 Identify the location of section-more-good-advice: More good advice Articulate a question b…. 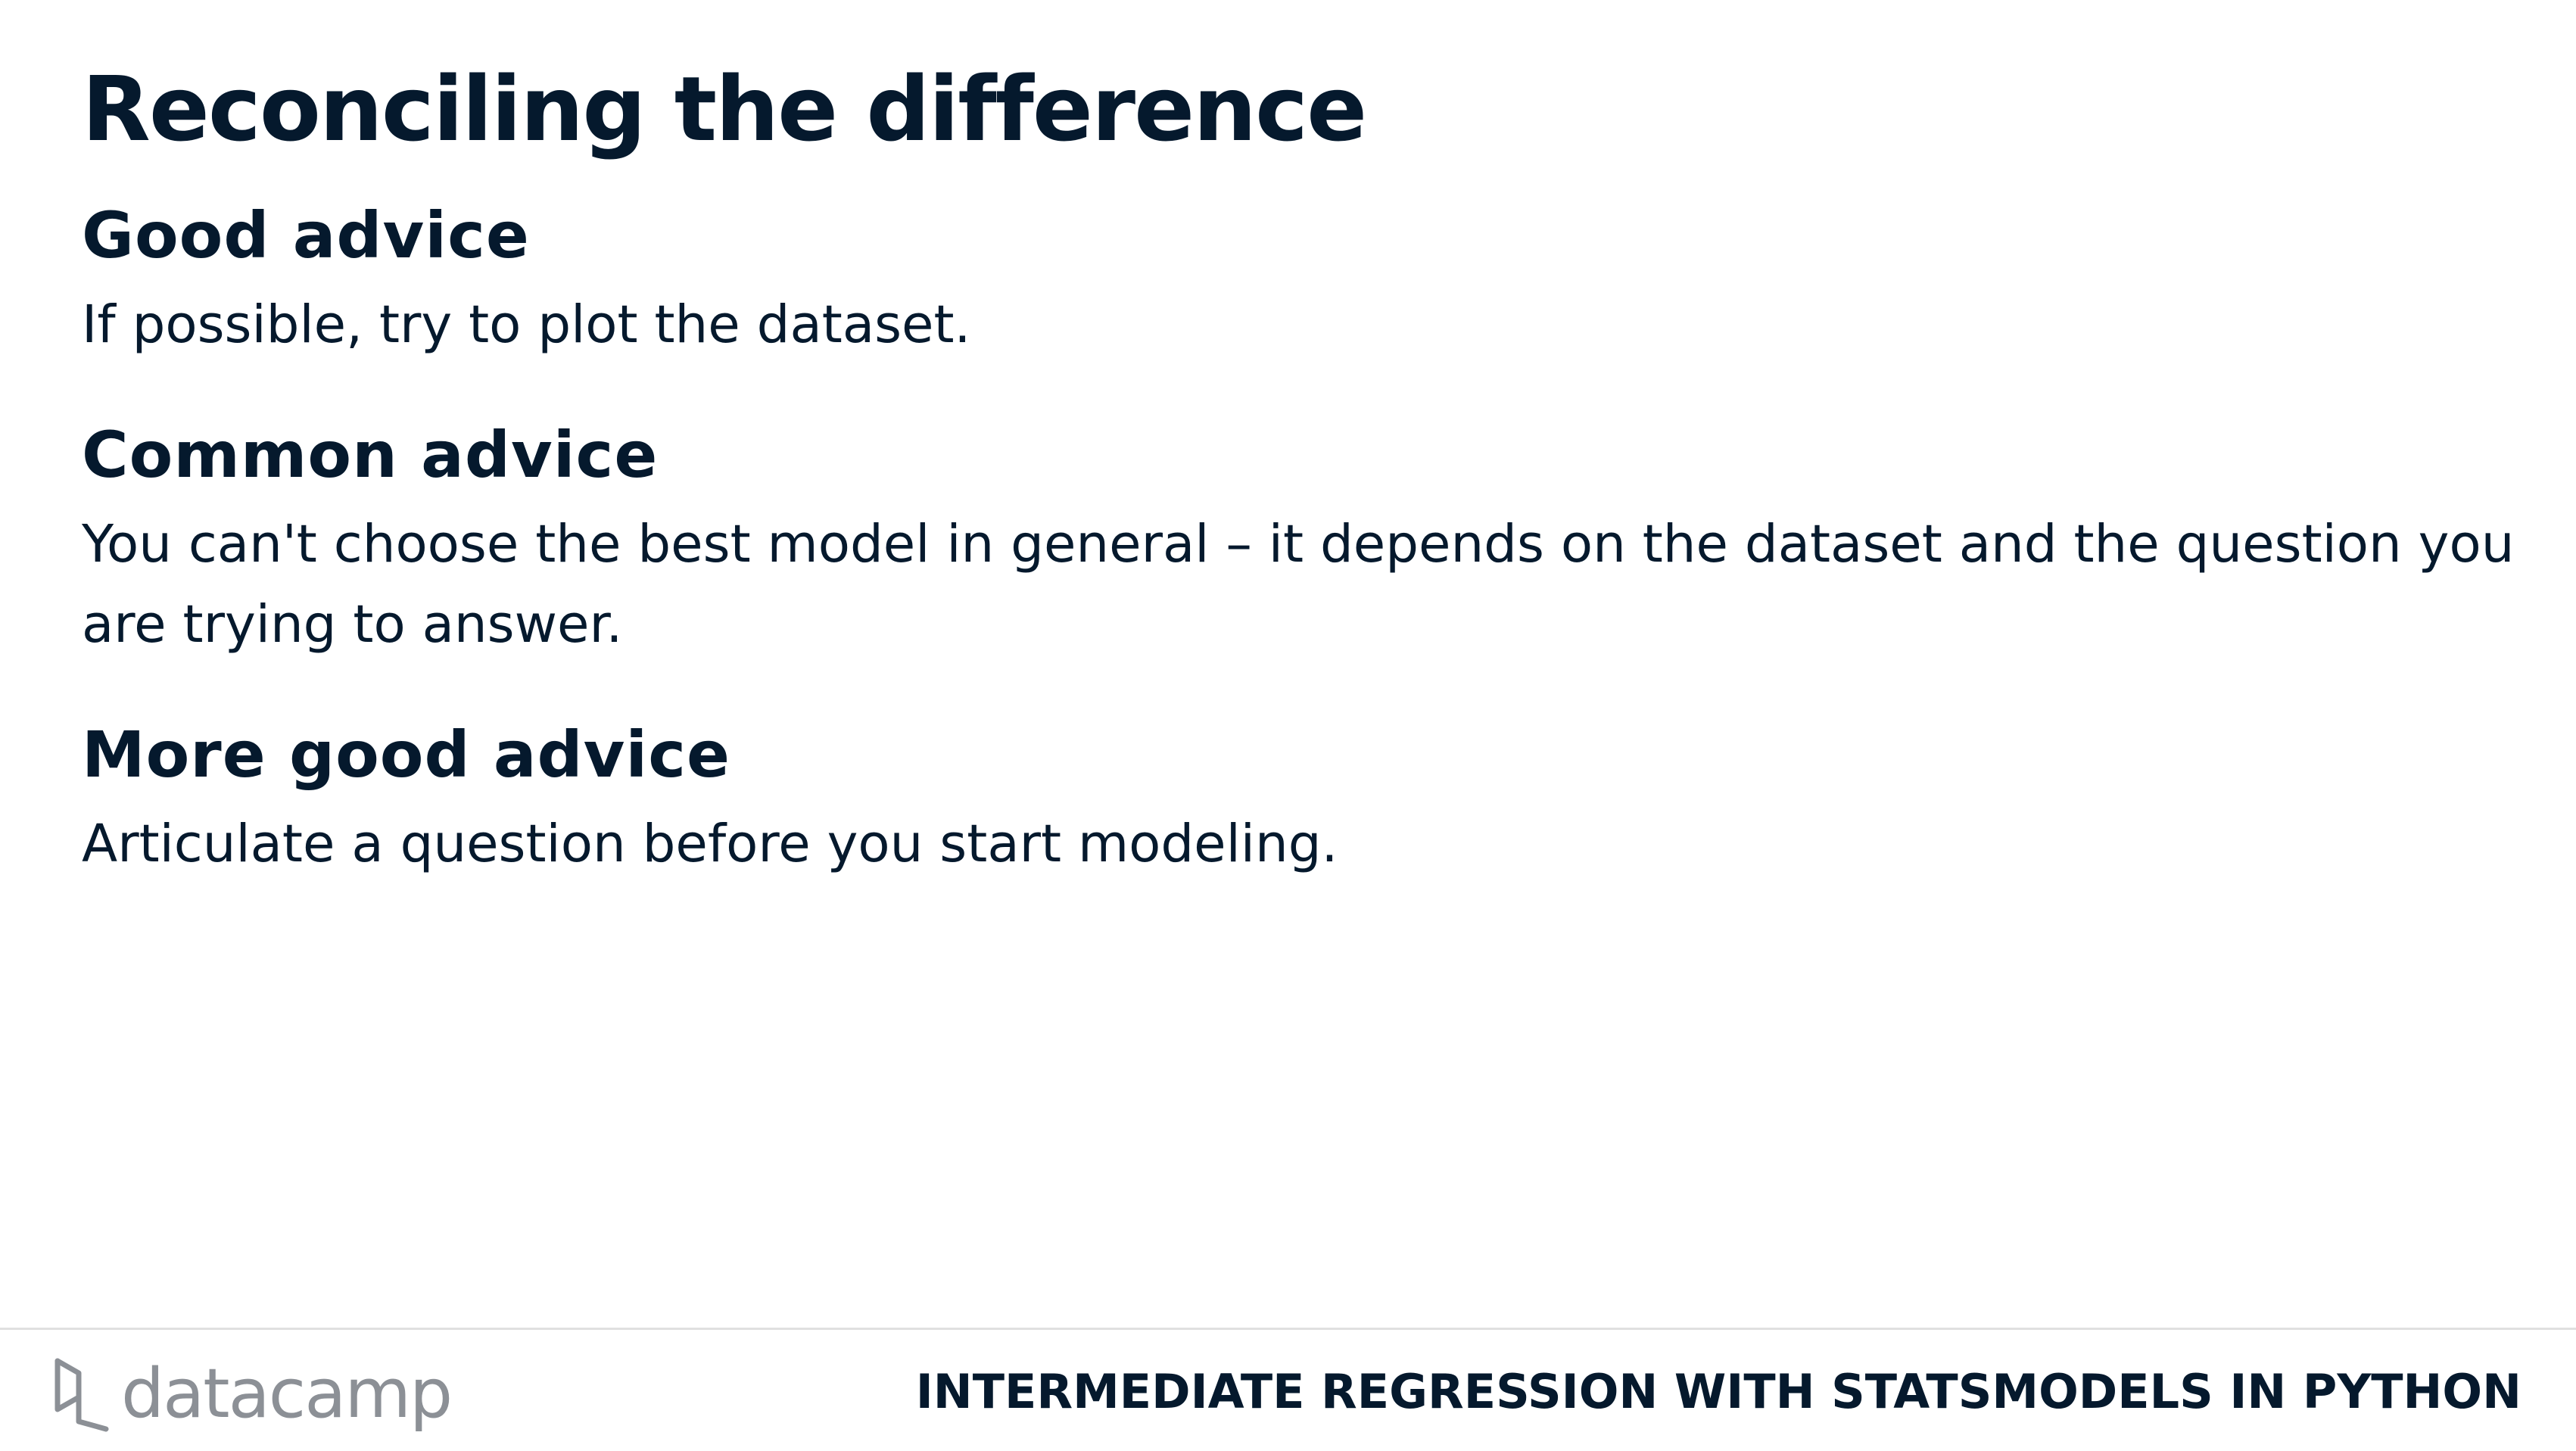
(1300, 799).